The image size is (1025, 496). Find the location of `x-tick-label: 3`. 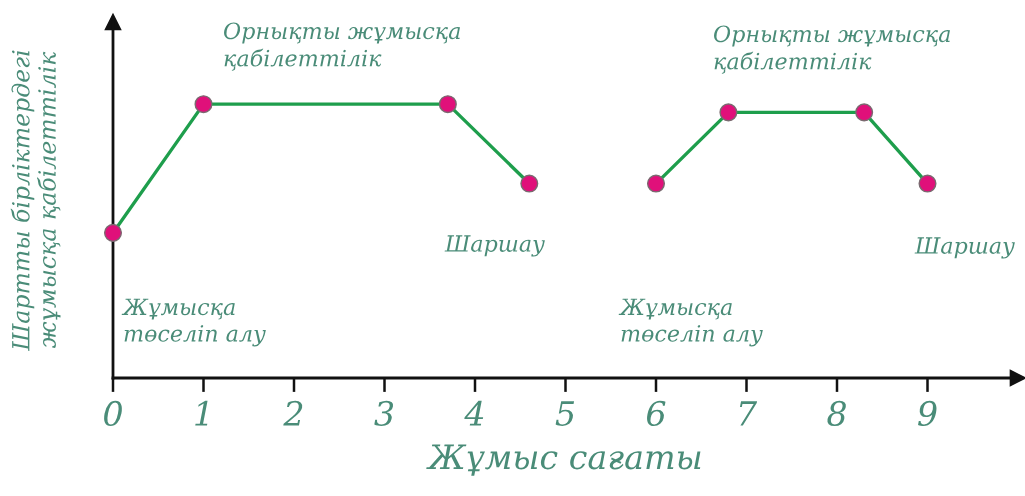

x-tick-label: 3 is located at coordinates (384, 413).